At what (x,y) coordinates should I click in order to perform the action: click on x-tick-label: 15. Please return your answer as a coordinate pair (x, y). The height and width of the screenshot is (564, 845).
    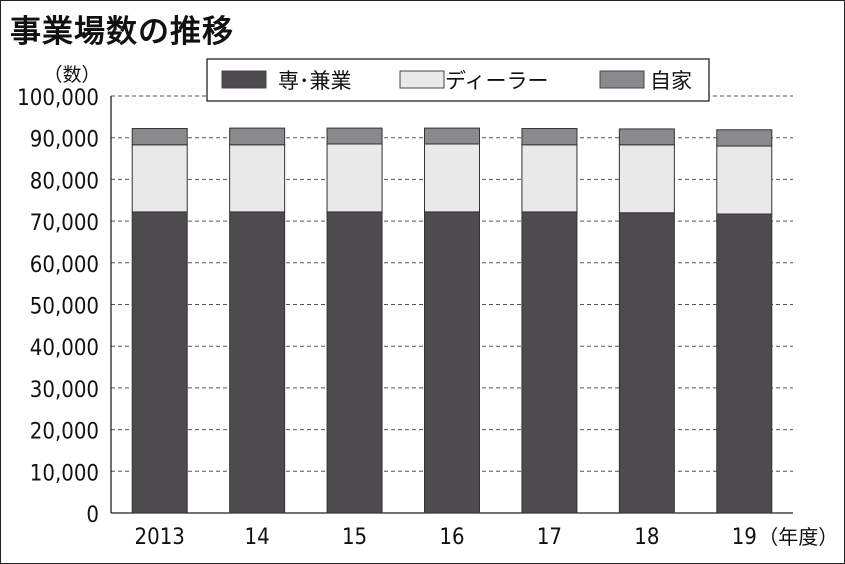
    Looking at the image, I should click on (354, 537).